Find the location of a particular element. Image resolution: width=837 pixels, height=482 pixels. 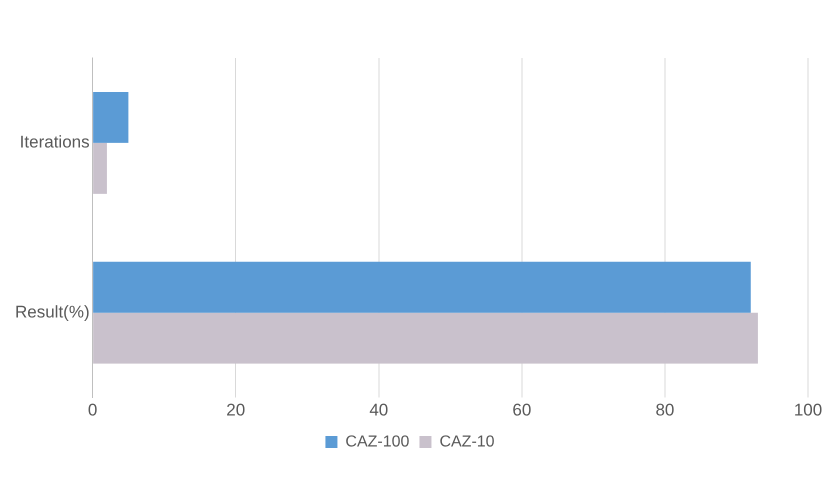

x-tick-label: 100 is located at coordinates (808, 410).